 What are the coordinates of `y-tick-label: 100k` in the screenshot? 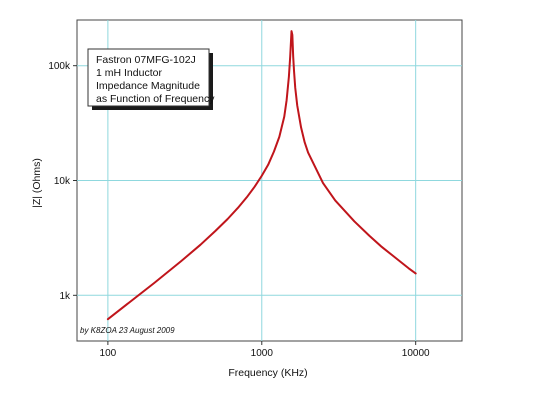 It's located at (59, 66).